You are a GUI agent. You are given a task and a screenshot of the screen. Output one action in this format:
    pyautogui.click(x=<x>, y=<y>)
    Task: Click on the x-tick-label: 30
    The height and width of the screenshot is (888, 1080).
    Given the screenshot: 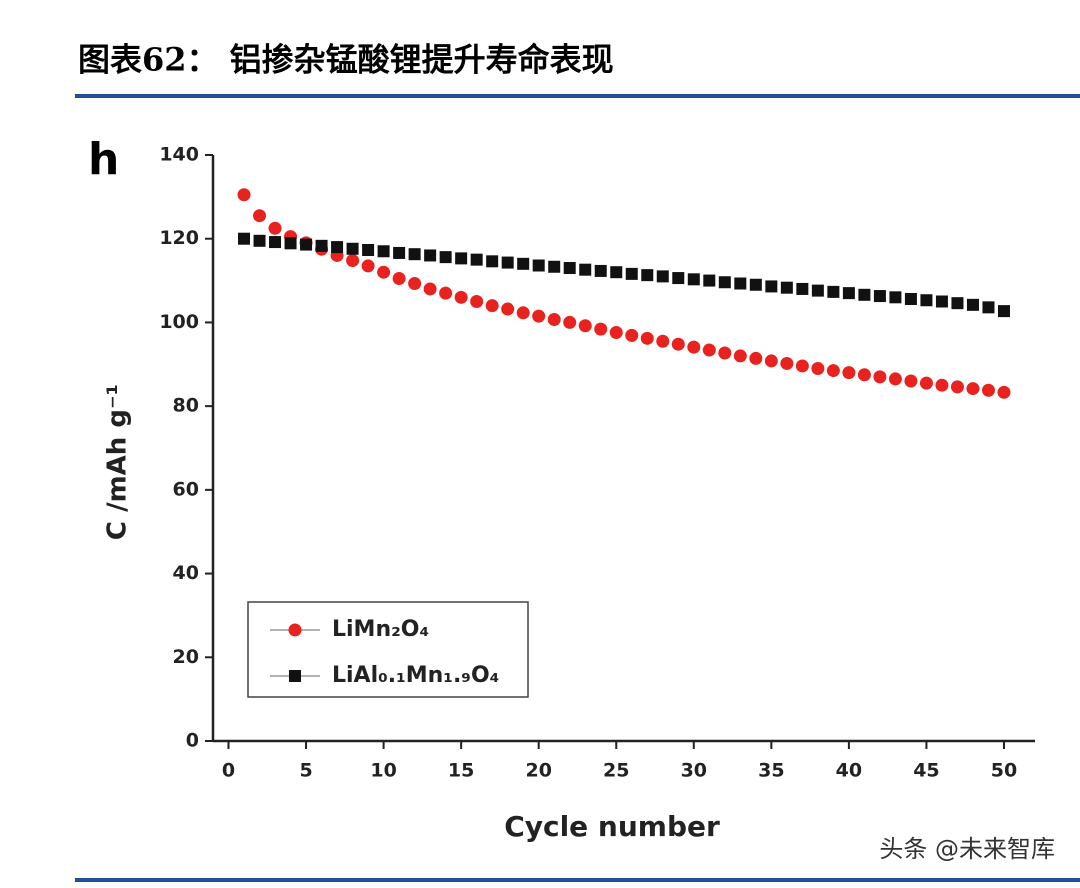 What is the action you would take?
    pyautogui.click(x=694, y=771)
    